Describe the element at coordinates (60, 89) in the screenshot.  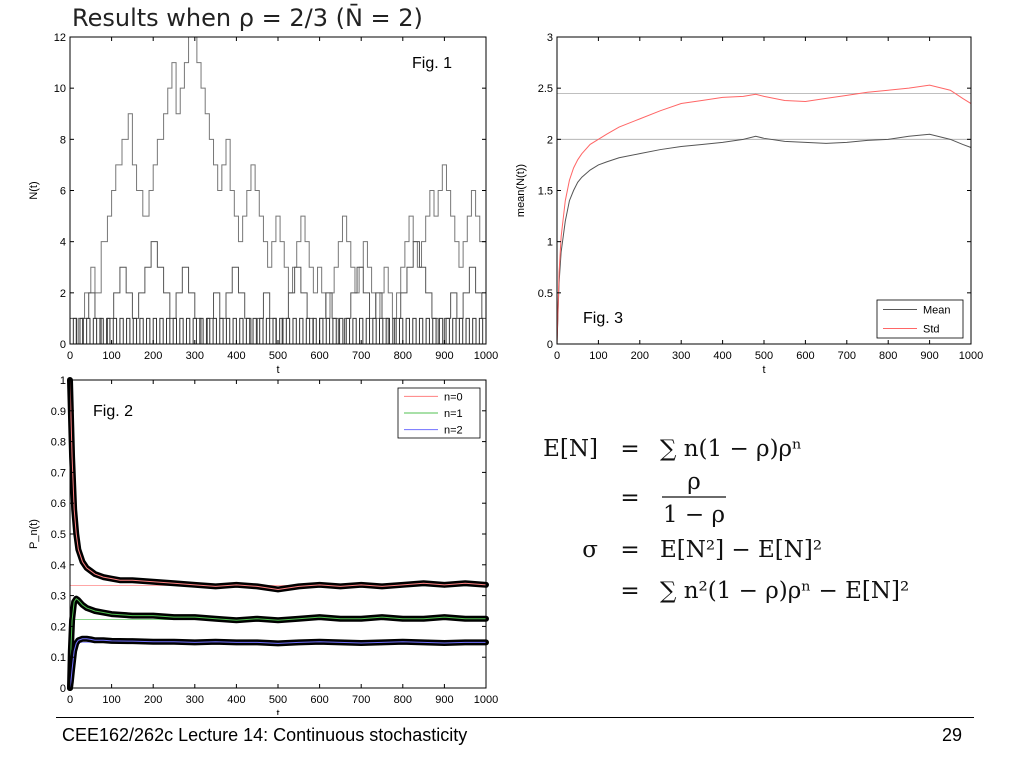
I see `fig1-ytick-label-5: 10` at that location.